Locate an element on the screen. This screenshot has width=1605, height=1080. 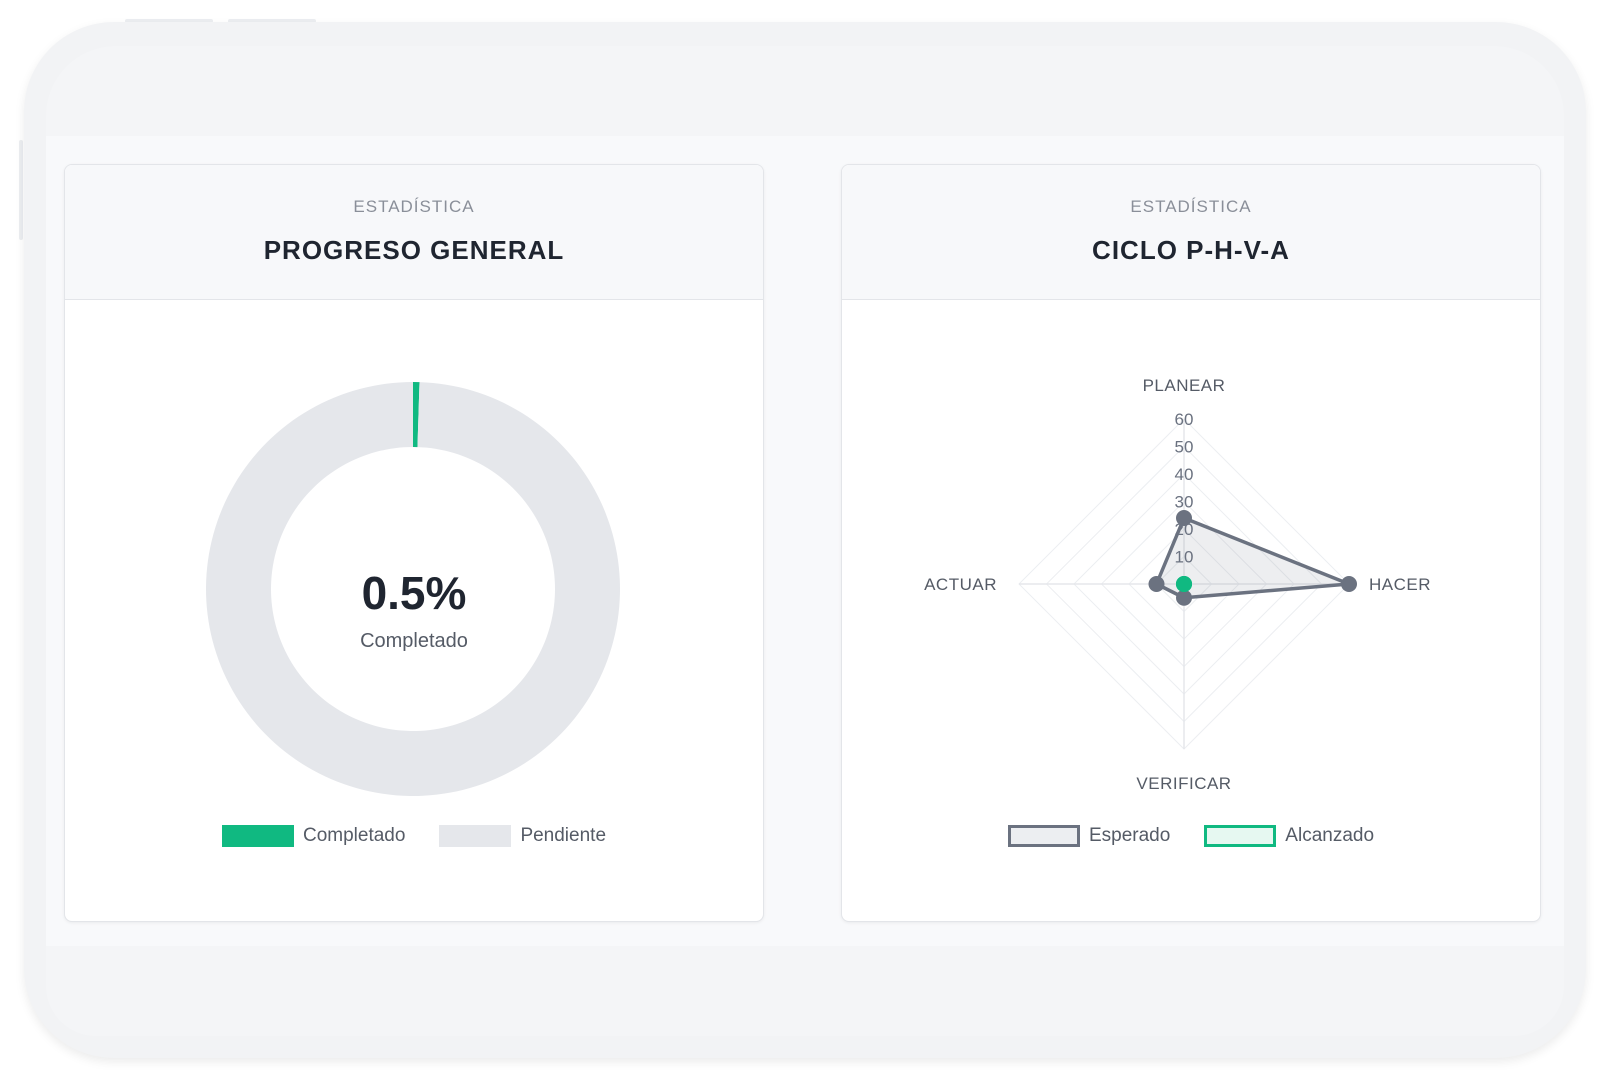
radar-axis-label-actuar: ACTUAR is located at coordinates (960, 584).